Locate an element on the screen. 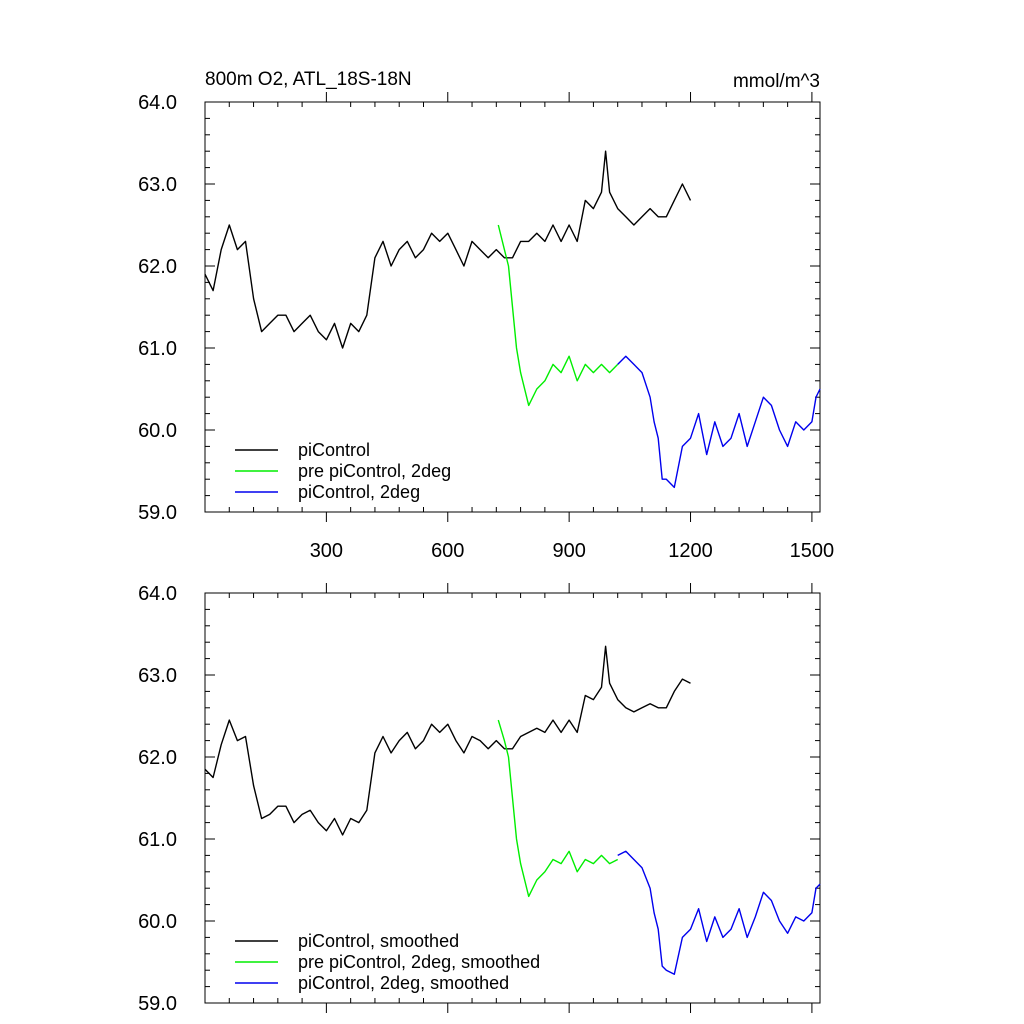 This screenshot has height=1024, width=1024. x-tick-label: 600 is located at coordinates (447, 551).